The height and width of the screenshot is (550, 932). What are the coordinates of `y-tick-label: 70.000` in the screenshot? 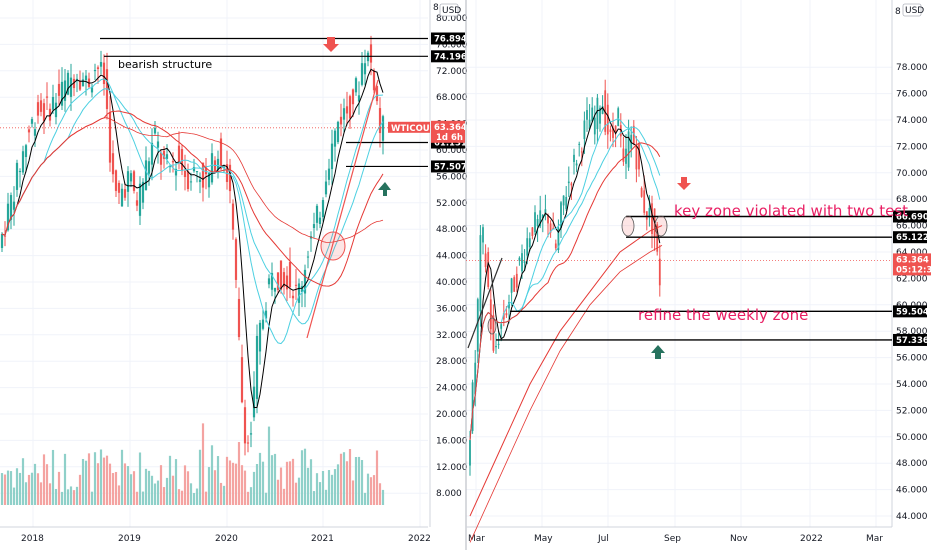 It's located at (912, 174).